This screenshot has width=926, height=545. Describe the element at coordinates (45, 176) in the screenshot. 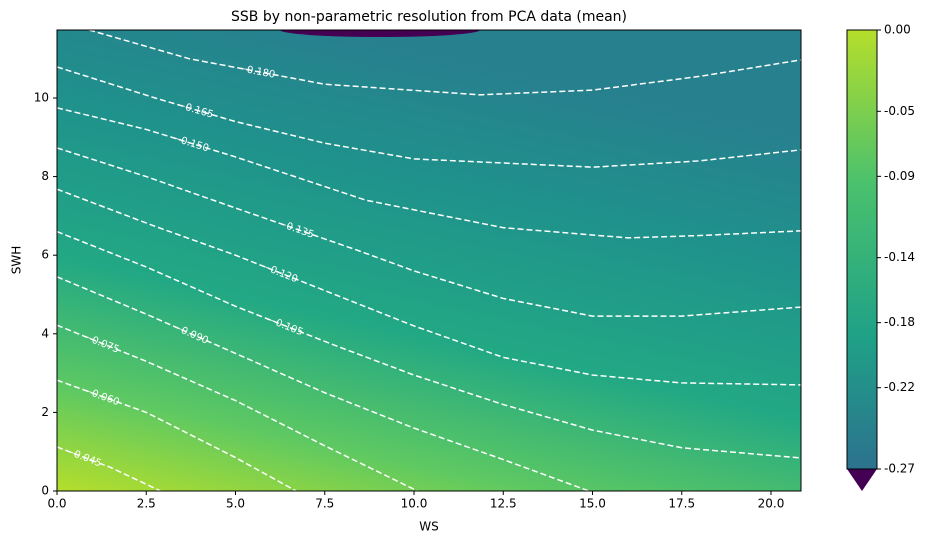

I see `y-tick-label: 8` at that location.